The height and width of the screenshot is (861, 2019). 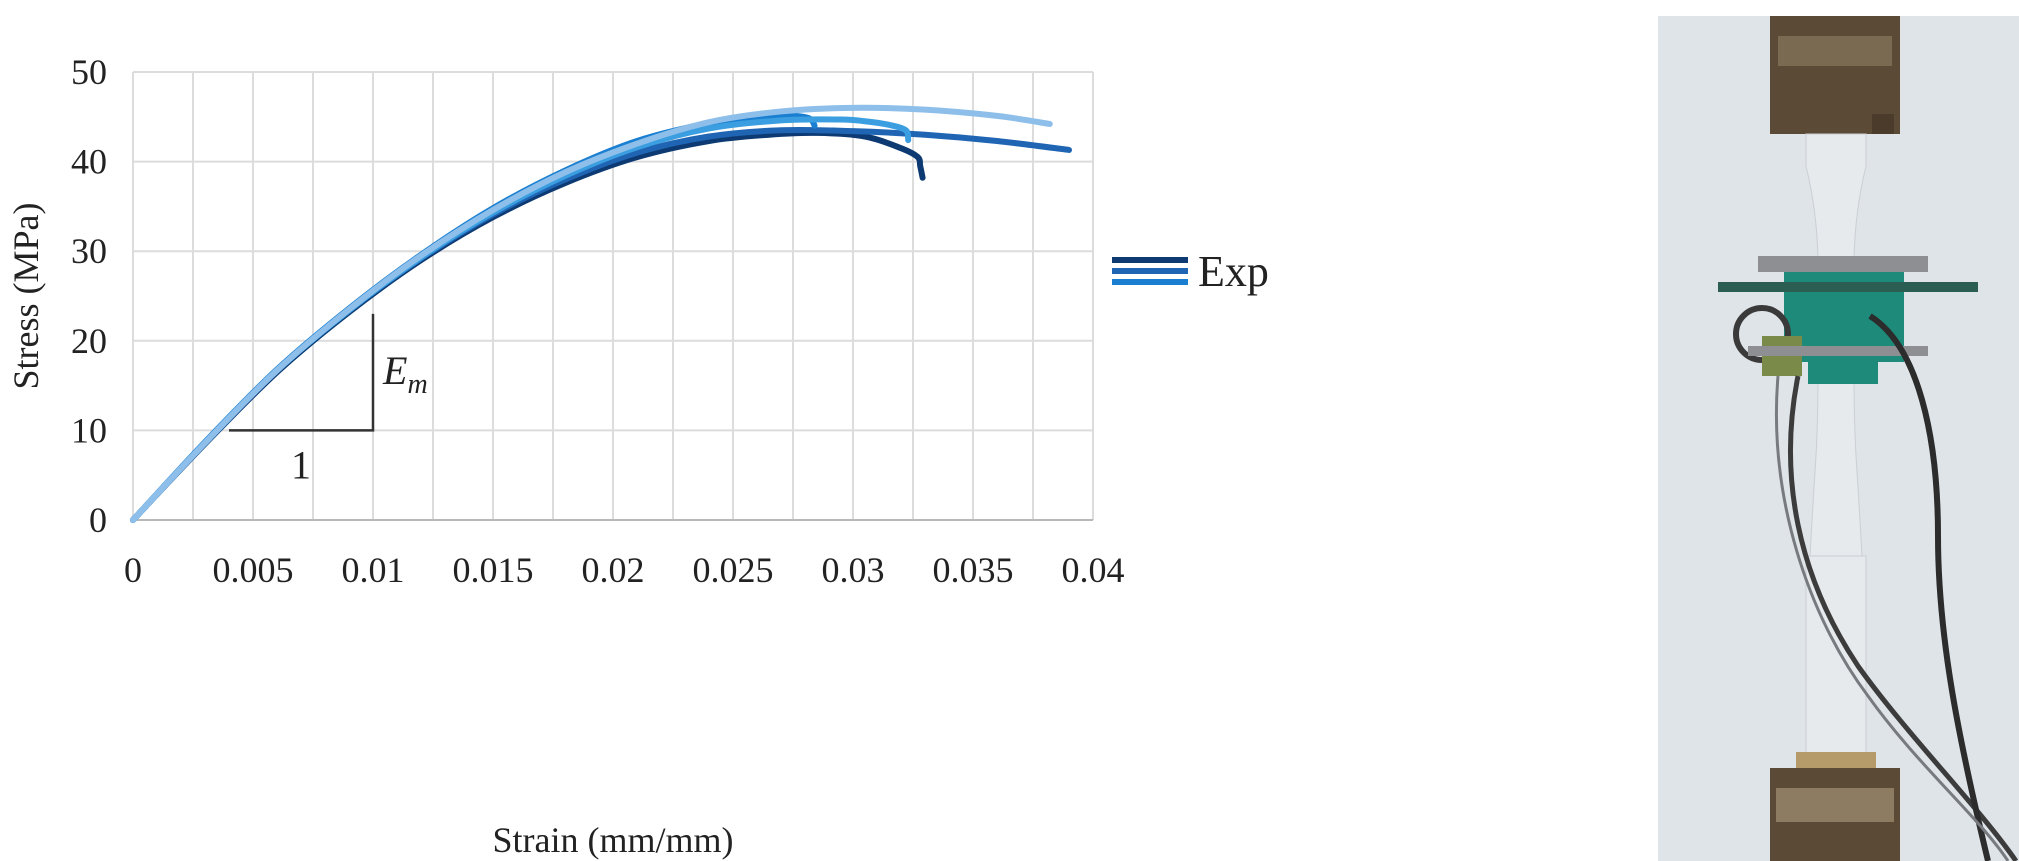 What do you see at coordinates (1233, 271) in the screenshot?
I see `legend-label: Exp` at bounding box center [1233, 271].